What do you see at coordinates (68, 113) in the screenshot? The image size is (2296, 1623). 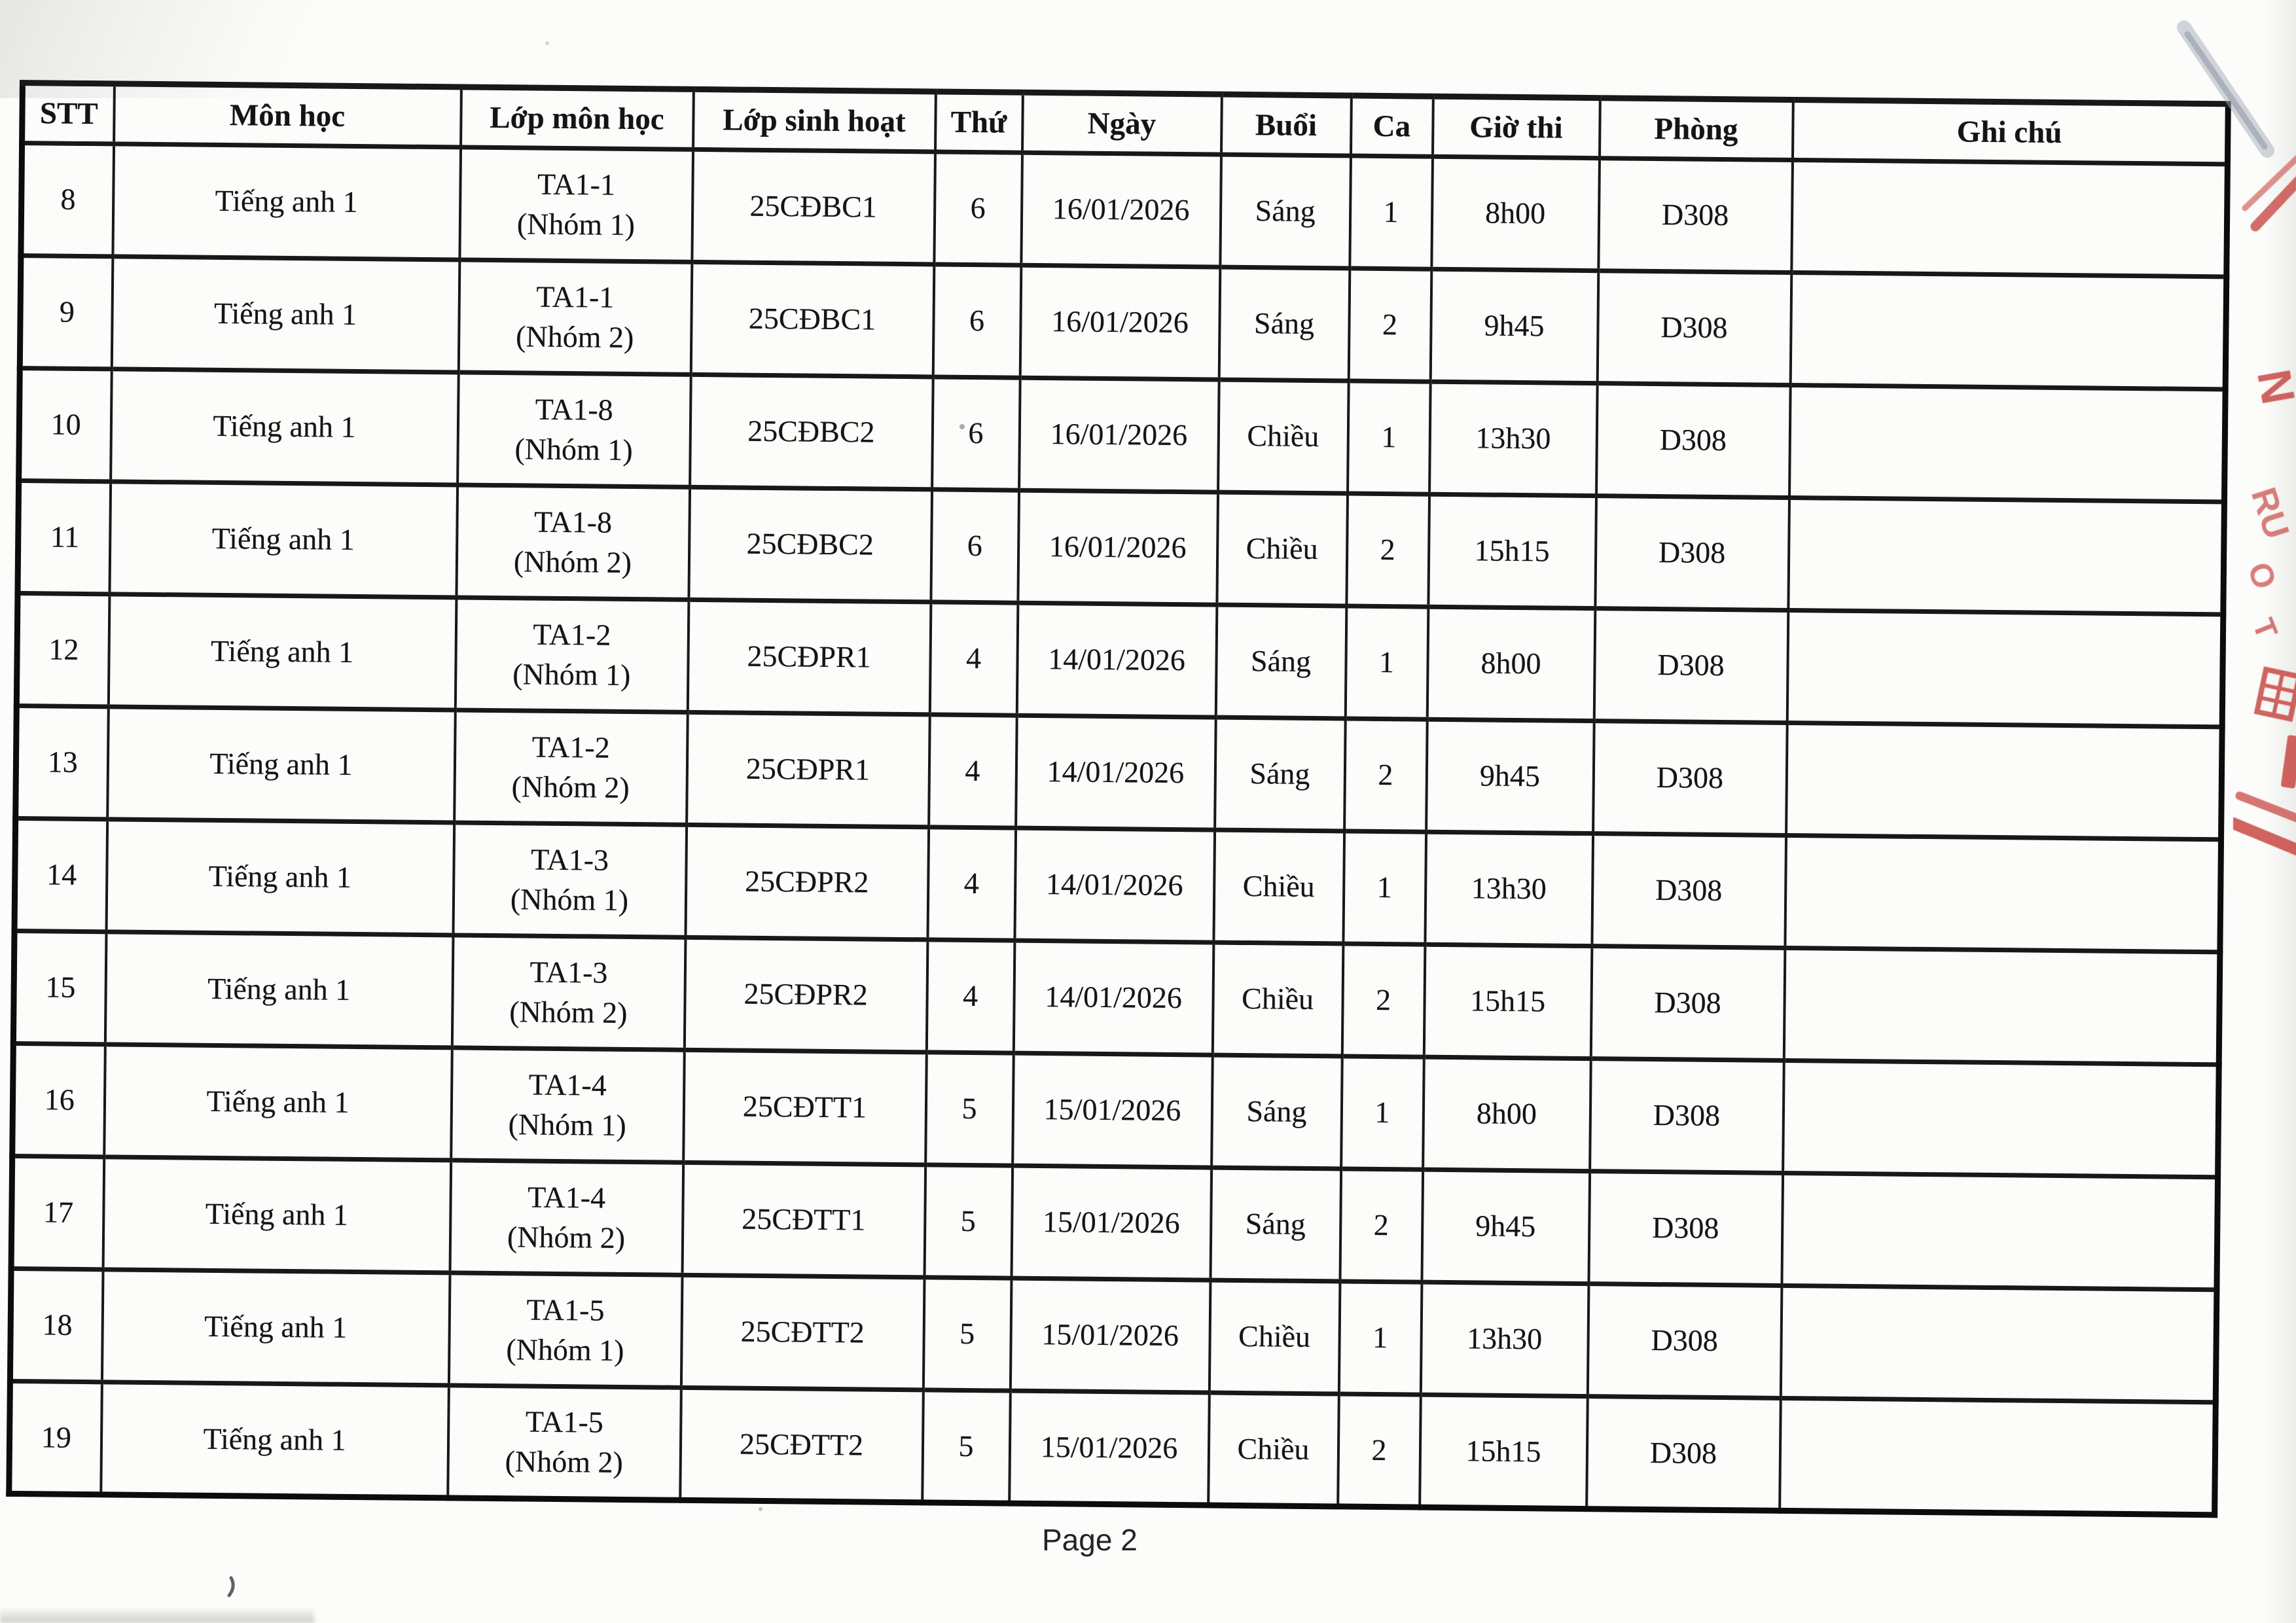 I see `column-header-stt: STT` at bounding box center [68, 113].